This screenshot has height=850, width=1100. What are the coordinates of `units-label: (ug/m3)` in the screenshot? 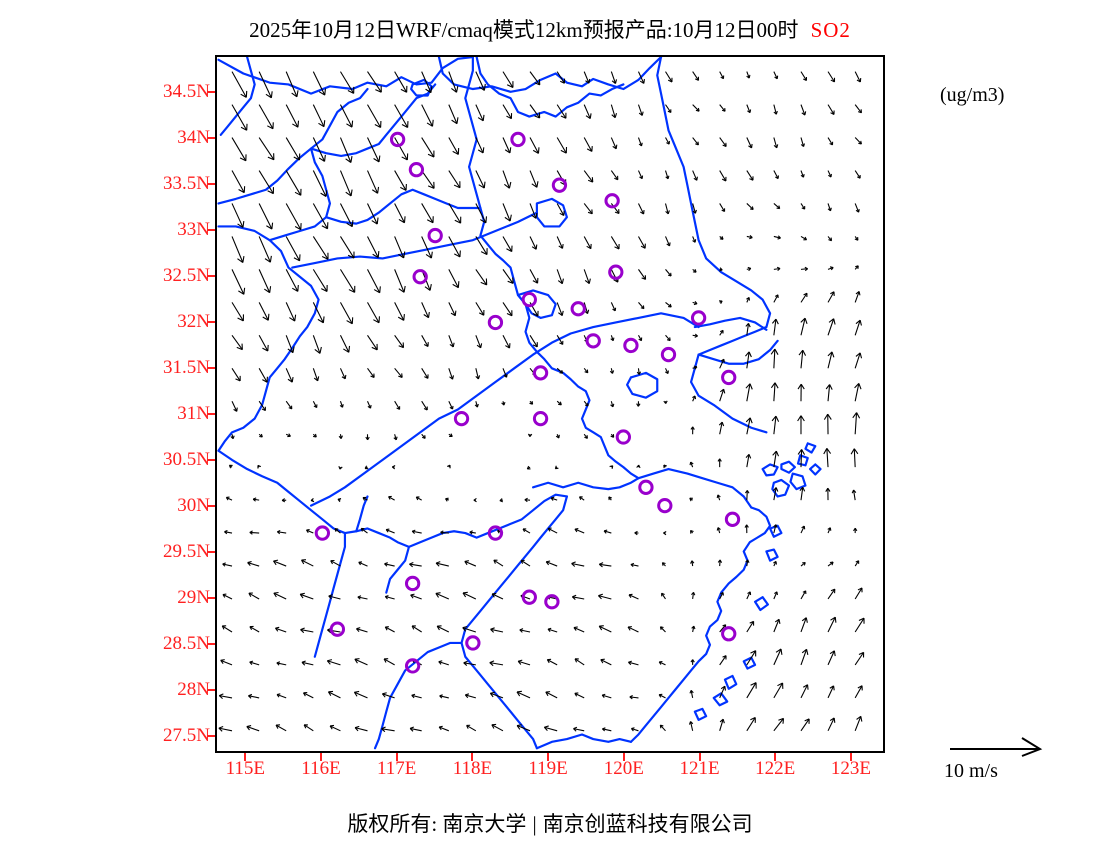 It's located at (972, 95).